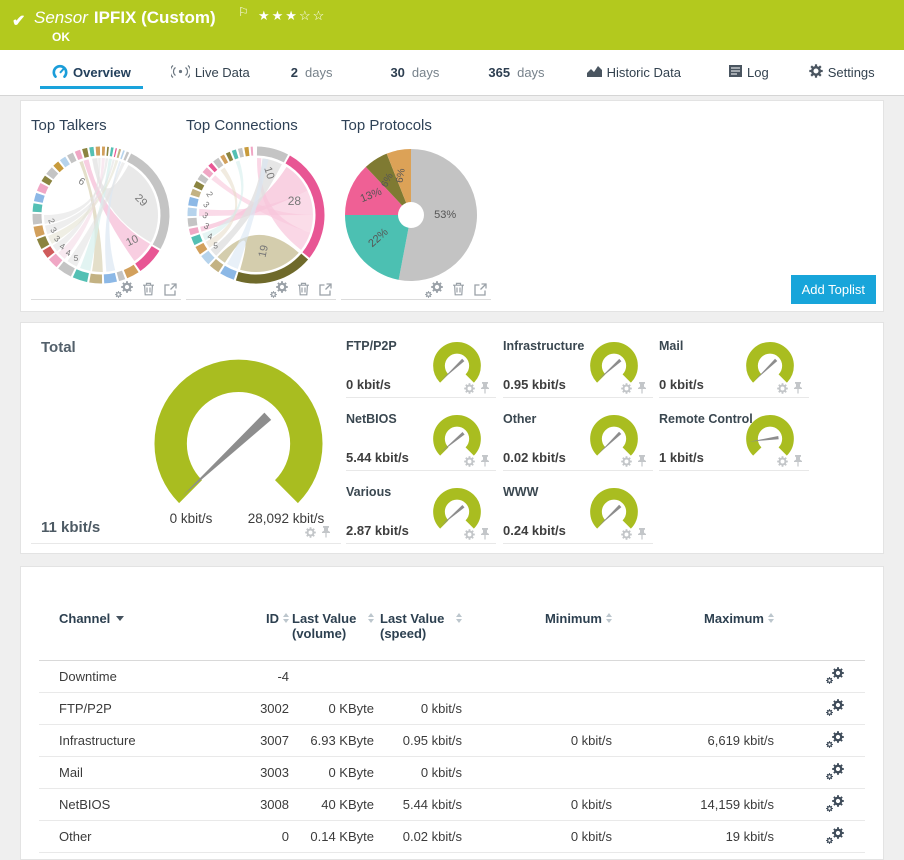  What do you see at coordinates (268, 172) in the screenshot?
I see `svg-text: 10` at bounding box center [268, 172].